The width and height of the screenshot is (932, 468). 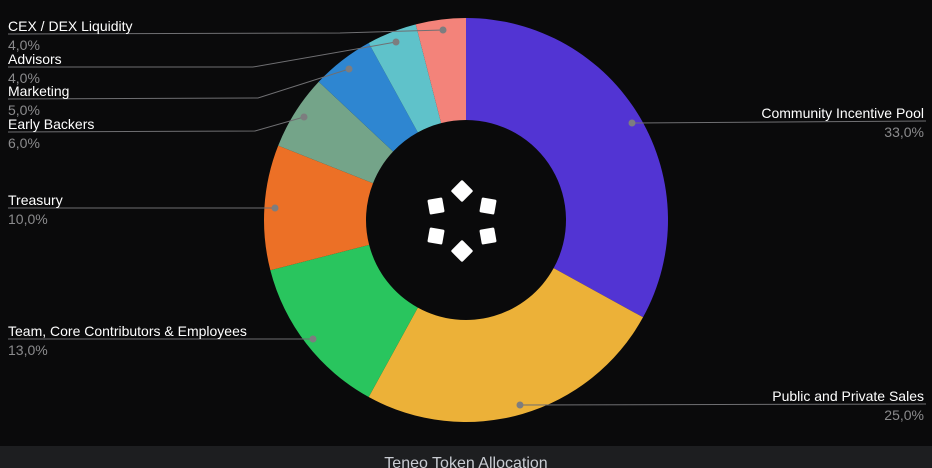 What do you see at coordinates (35, 68) in the screenshot?
I see `label-advisors: Advisors 4,0%` at bounding box center [35, 68].